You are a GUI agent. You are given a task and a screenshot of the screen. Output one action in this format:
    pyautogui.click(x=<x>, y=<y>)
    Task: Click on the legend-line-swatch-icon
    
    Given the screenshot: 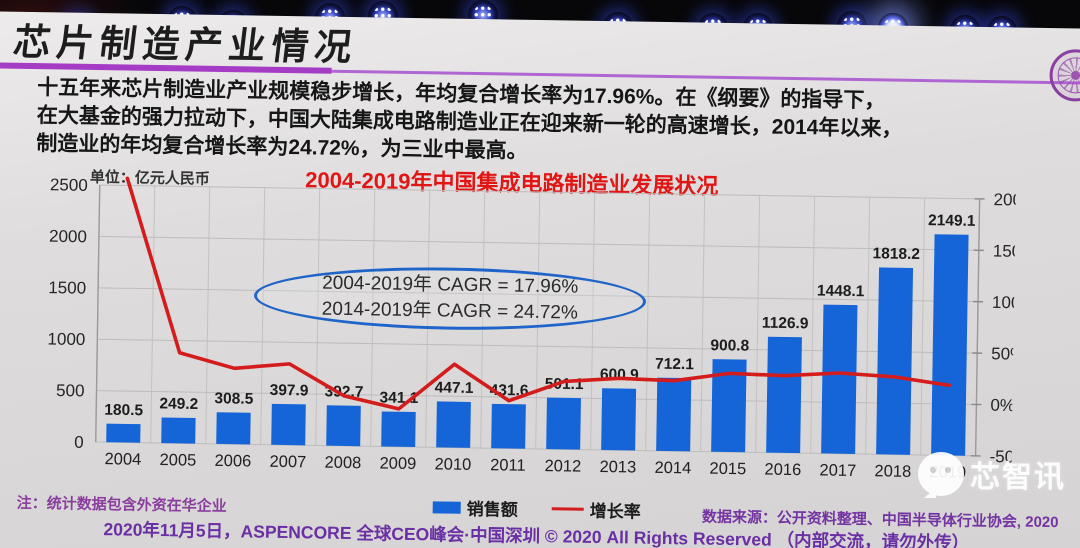 What is the action you would take?
    pyautogui.click(x=567, y=508)
    